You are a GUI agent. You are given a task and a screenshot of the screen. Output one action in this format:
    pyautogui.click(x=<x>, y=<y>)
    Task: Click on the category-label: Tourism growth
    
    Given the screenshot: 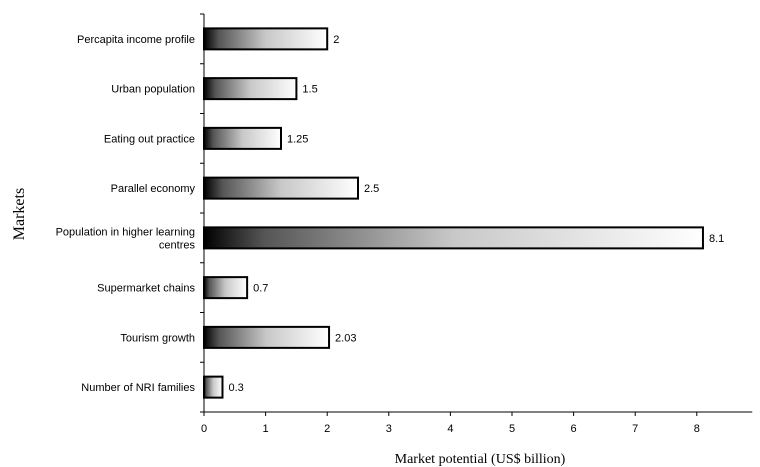 What is the action you would take?
    pyautogui.click(x=157, y=338)
    